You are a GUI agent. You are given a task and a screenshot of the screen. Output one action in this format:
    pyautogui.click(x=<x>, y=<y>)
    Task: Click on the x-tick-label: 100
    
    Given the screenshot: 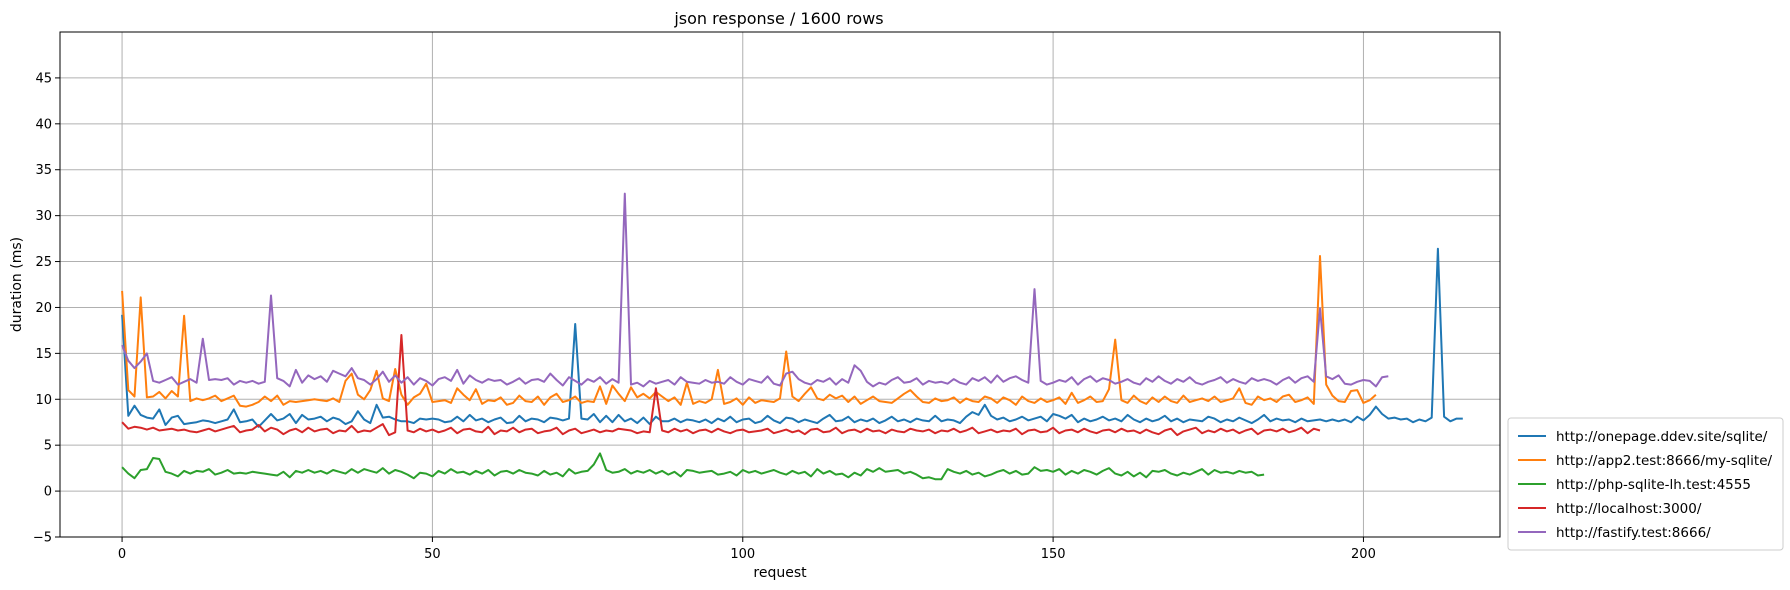 What is the action you would take?
    pyautogui.click(x=742, y=554)
    